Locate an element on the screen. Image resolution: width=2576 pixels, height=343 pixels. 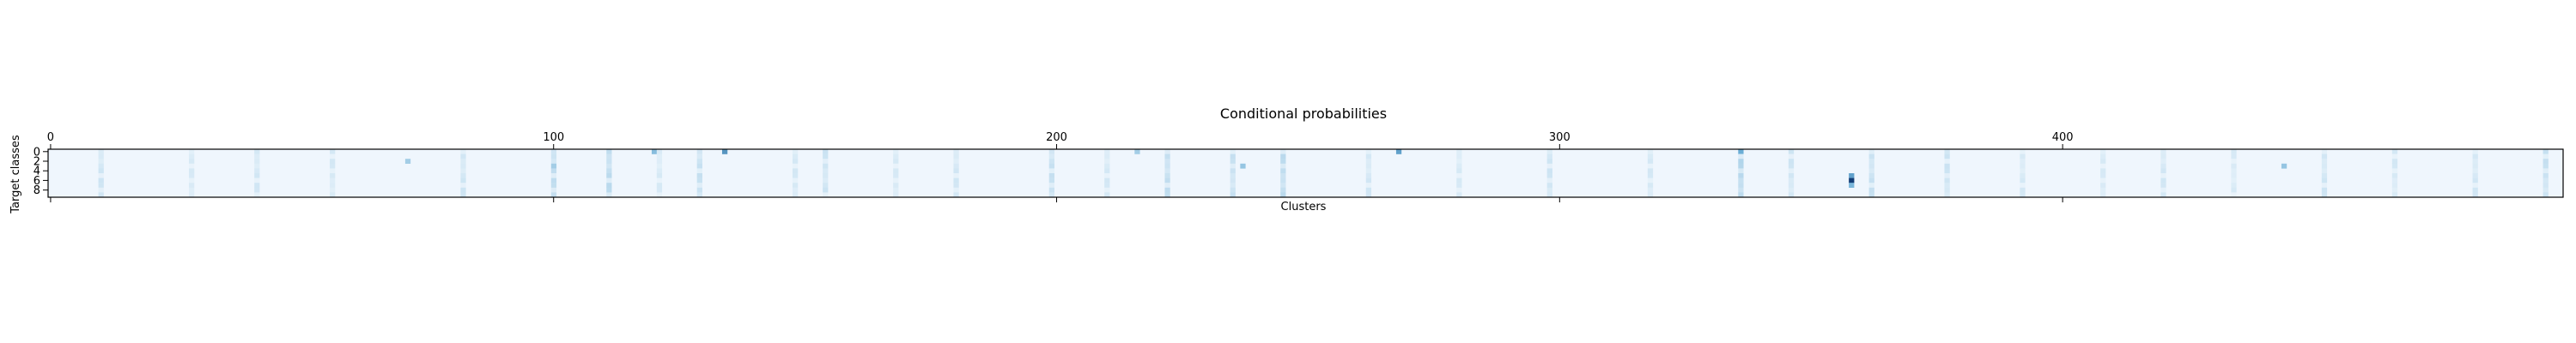
y-tick-label: 2 is located at coordinates (36, 163).